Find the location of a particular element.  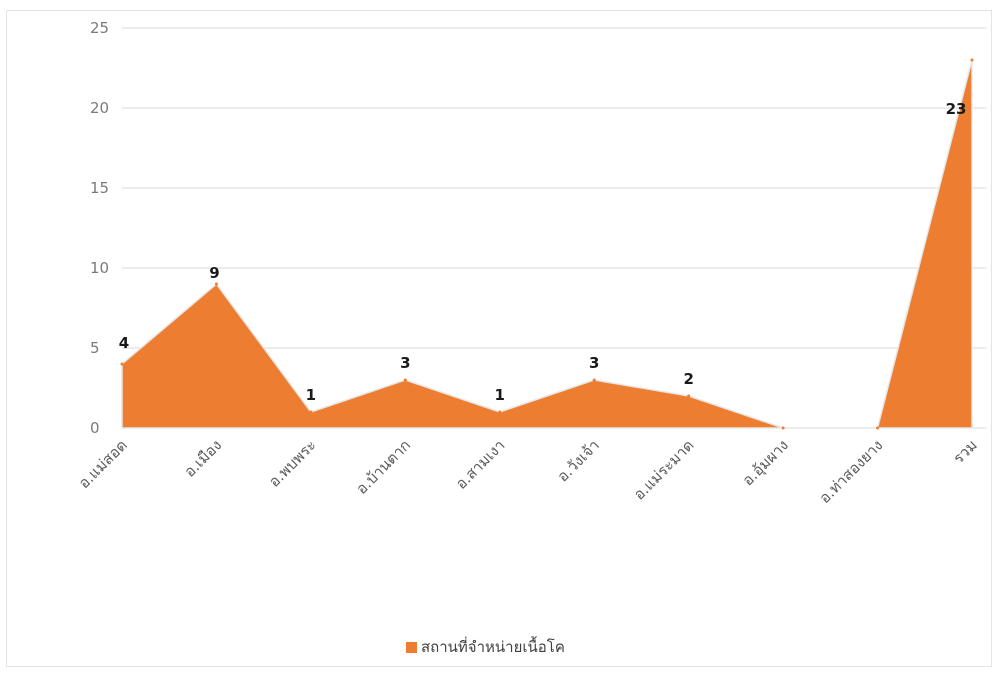

y-tick-label: 15 is located at coordinates (99, 188).